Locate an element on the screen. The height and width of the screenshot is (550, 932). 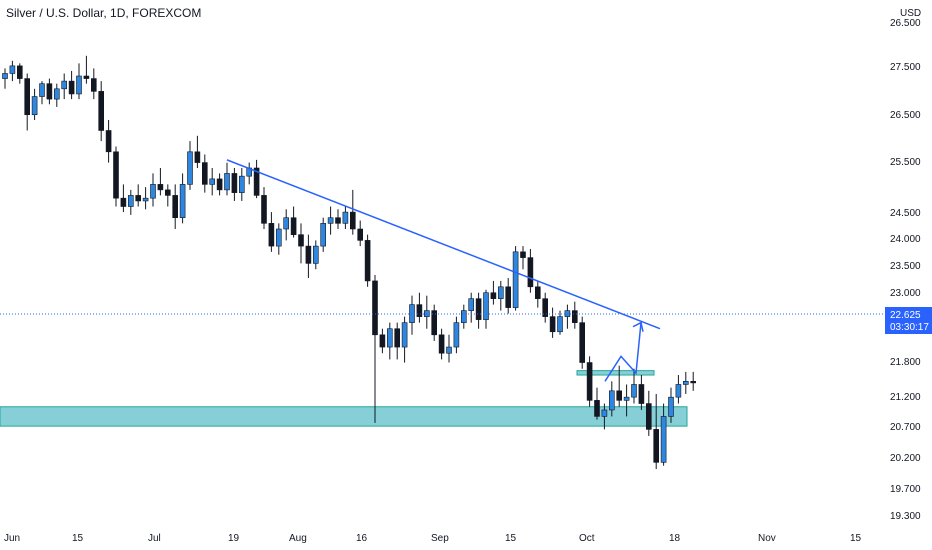
time-tick: Aug is located at coordinates (298, 538).